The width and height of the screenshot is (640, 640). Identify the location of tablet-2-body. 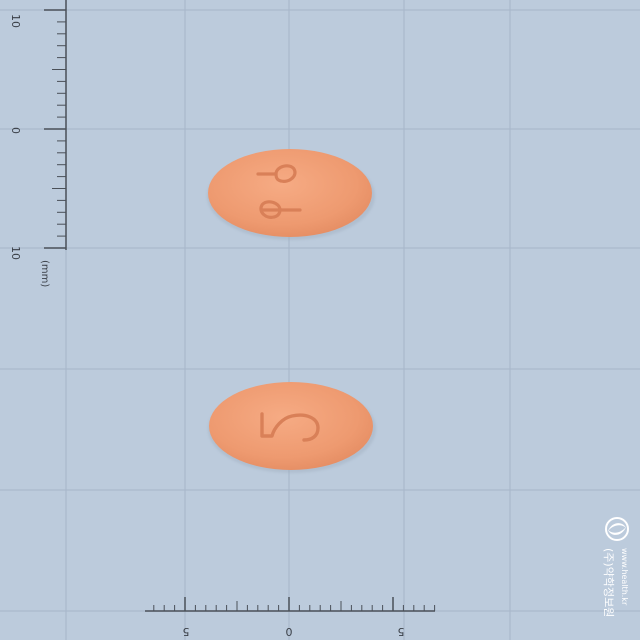
(291, 426).